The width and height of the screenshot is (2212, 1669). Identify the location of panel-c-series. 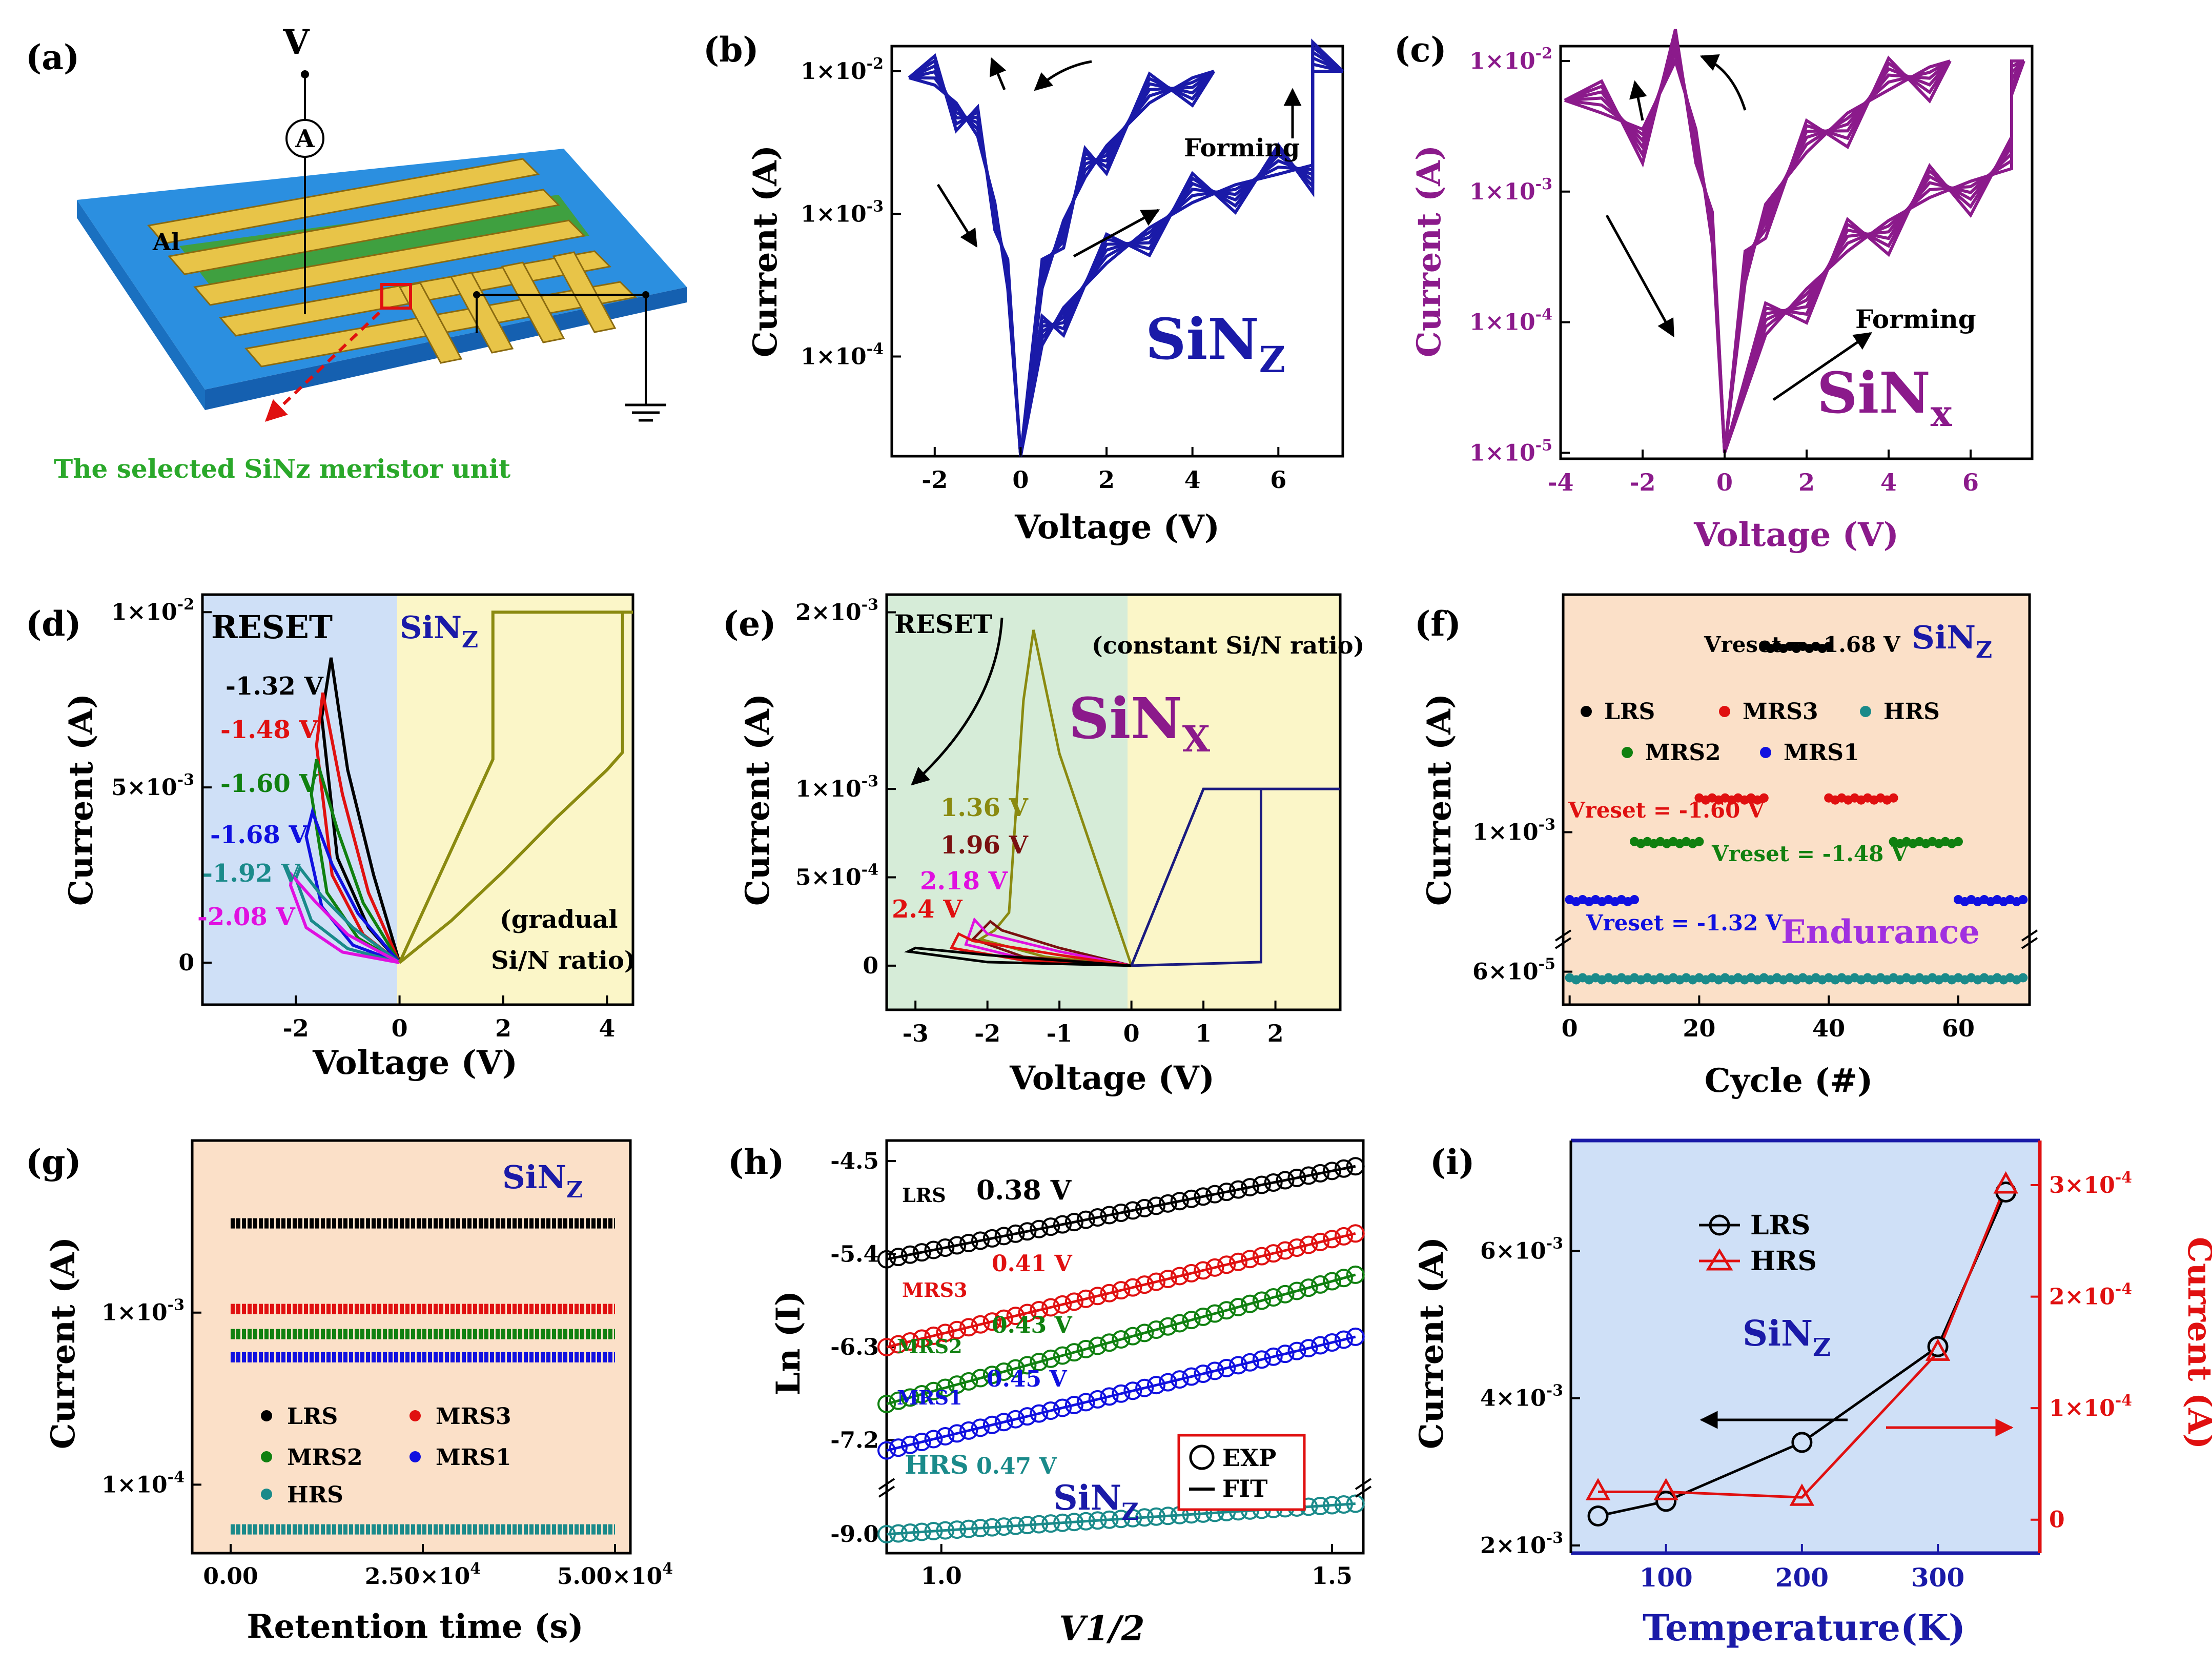
(1795, 241).